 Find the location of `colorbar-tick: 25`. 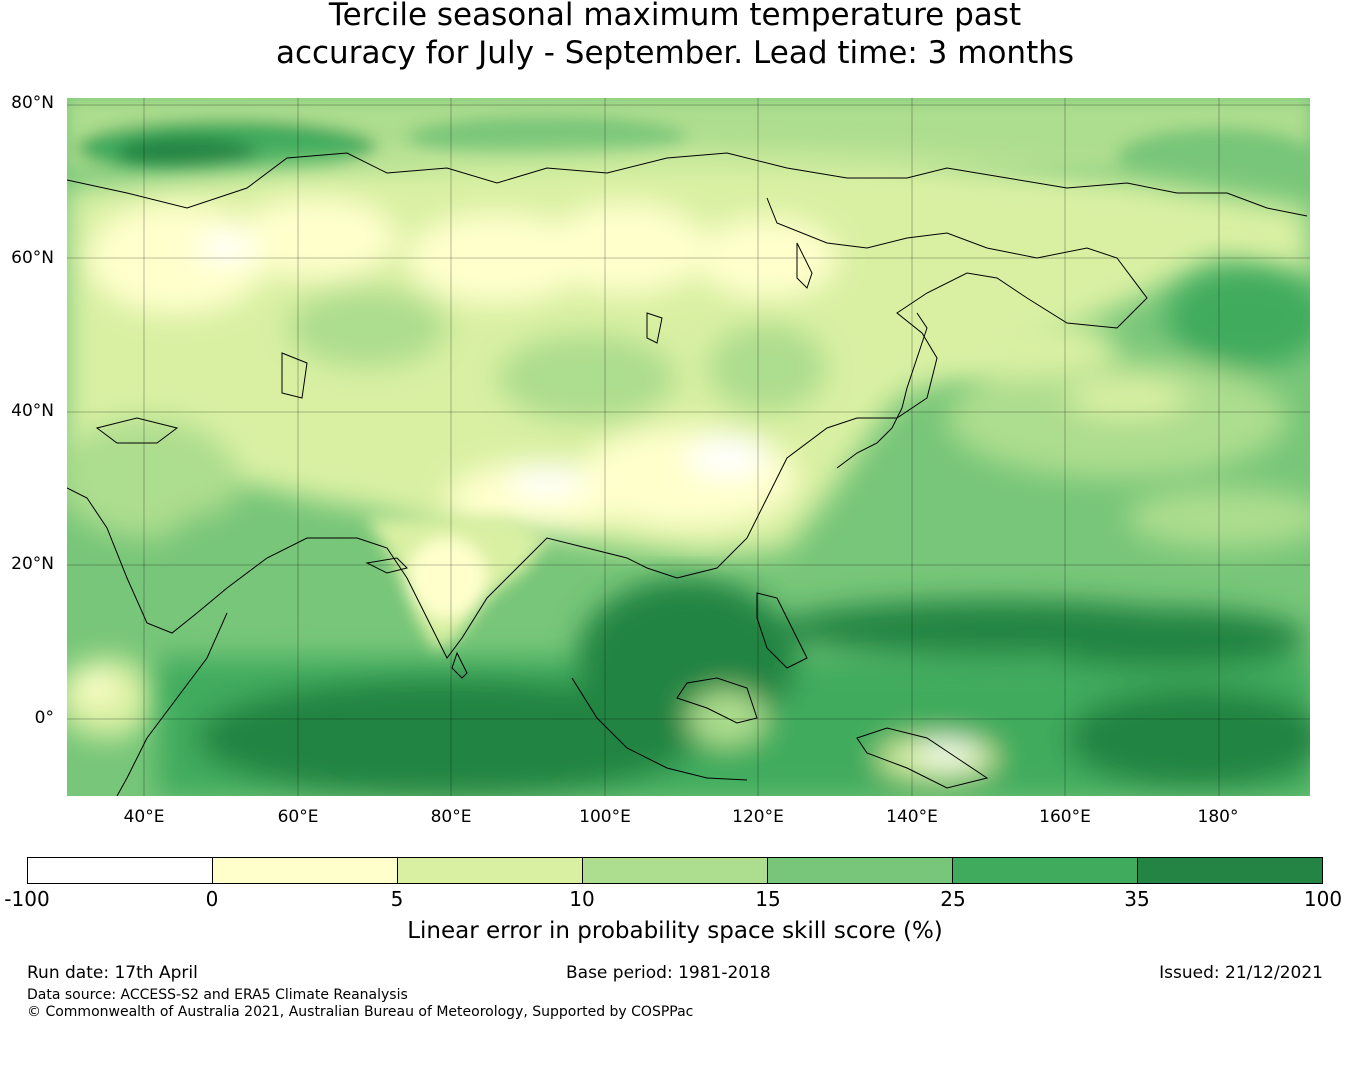

colorbar-tick: 25 is located at coordinates (953, 899).